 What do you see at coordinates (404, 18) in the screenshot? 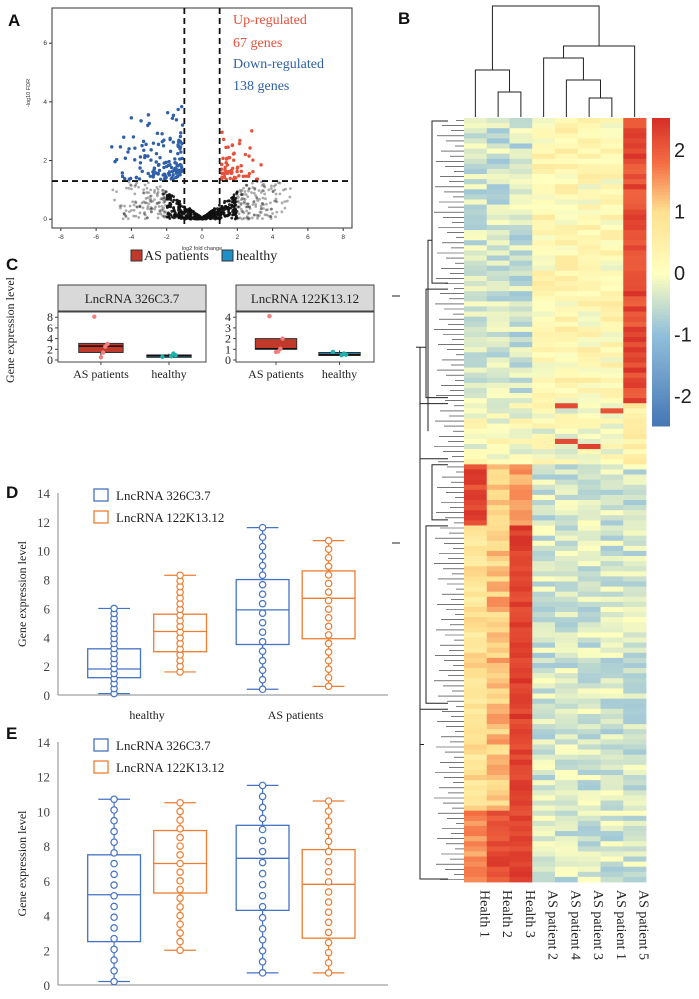
I see `panel-label-b: B` at bounding box center [404, 18].